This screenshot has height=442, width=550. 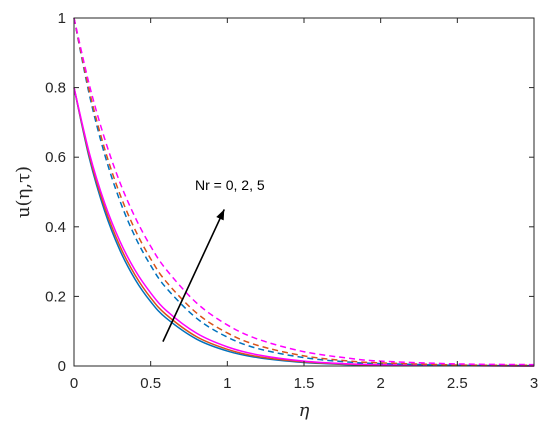 I want to click on annotation-arrow-shaft, so click(x=193, y=275).